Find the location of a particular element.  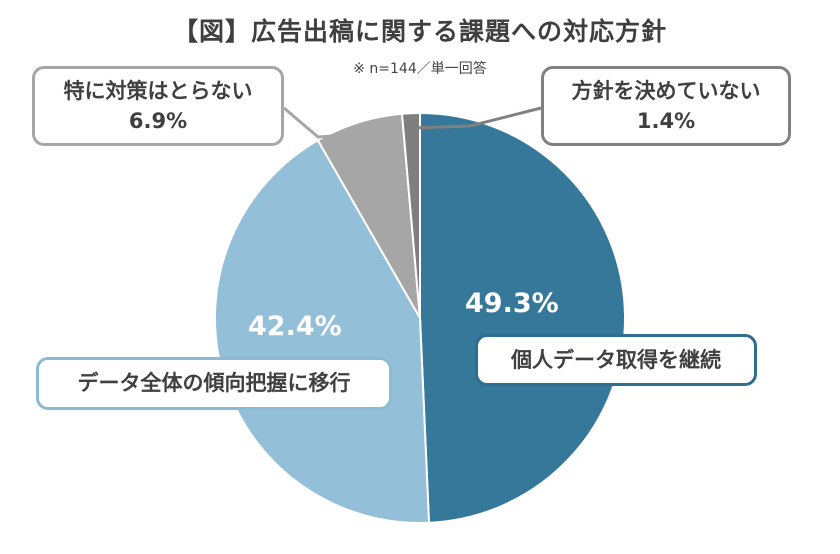

callout-shift-to-aggregate: データ全体の傾向把握に移行 is located at coordinates (214, 383).